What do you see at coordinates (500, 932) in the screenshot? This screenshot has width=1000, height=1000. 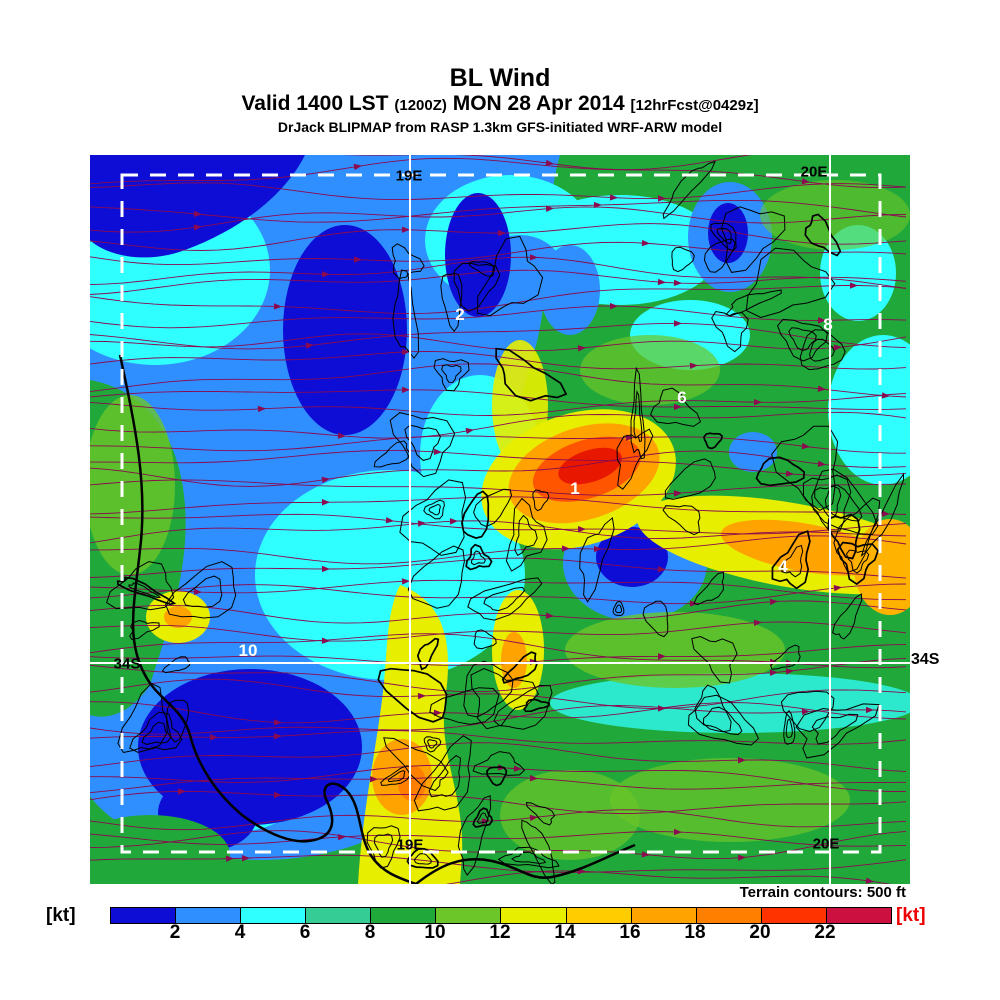 I see `colorbar-tick: 12` at bounding box center [500, 932].